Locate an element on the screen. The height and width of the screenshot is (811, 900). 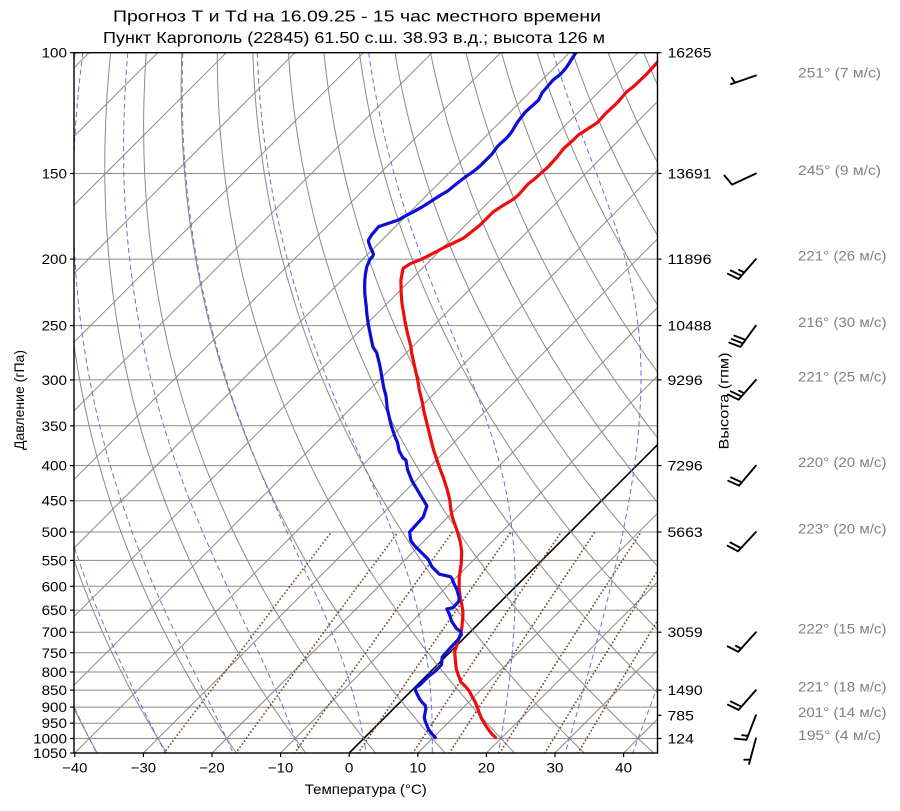
svg-text: 251° (7 м/с) is located at coordinates (839, 73).